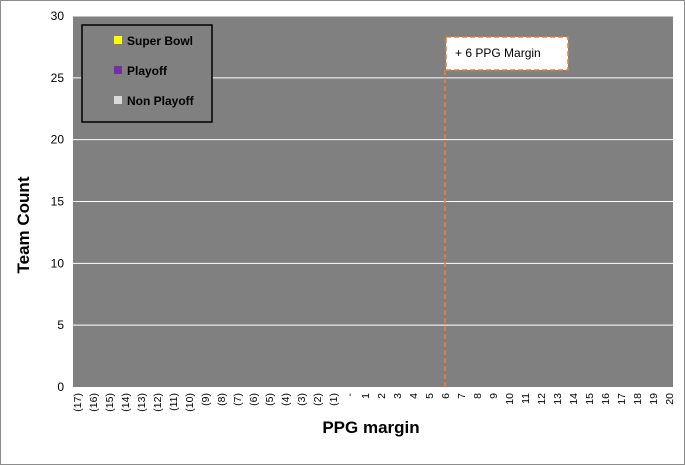  I want to click on legend-box, so click(147, 73).